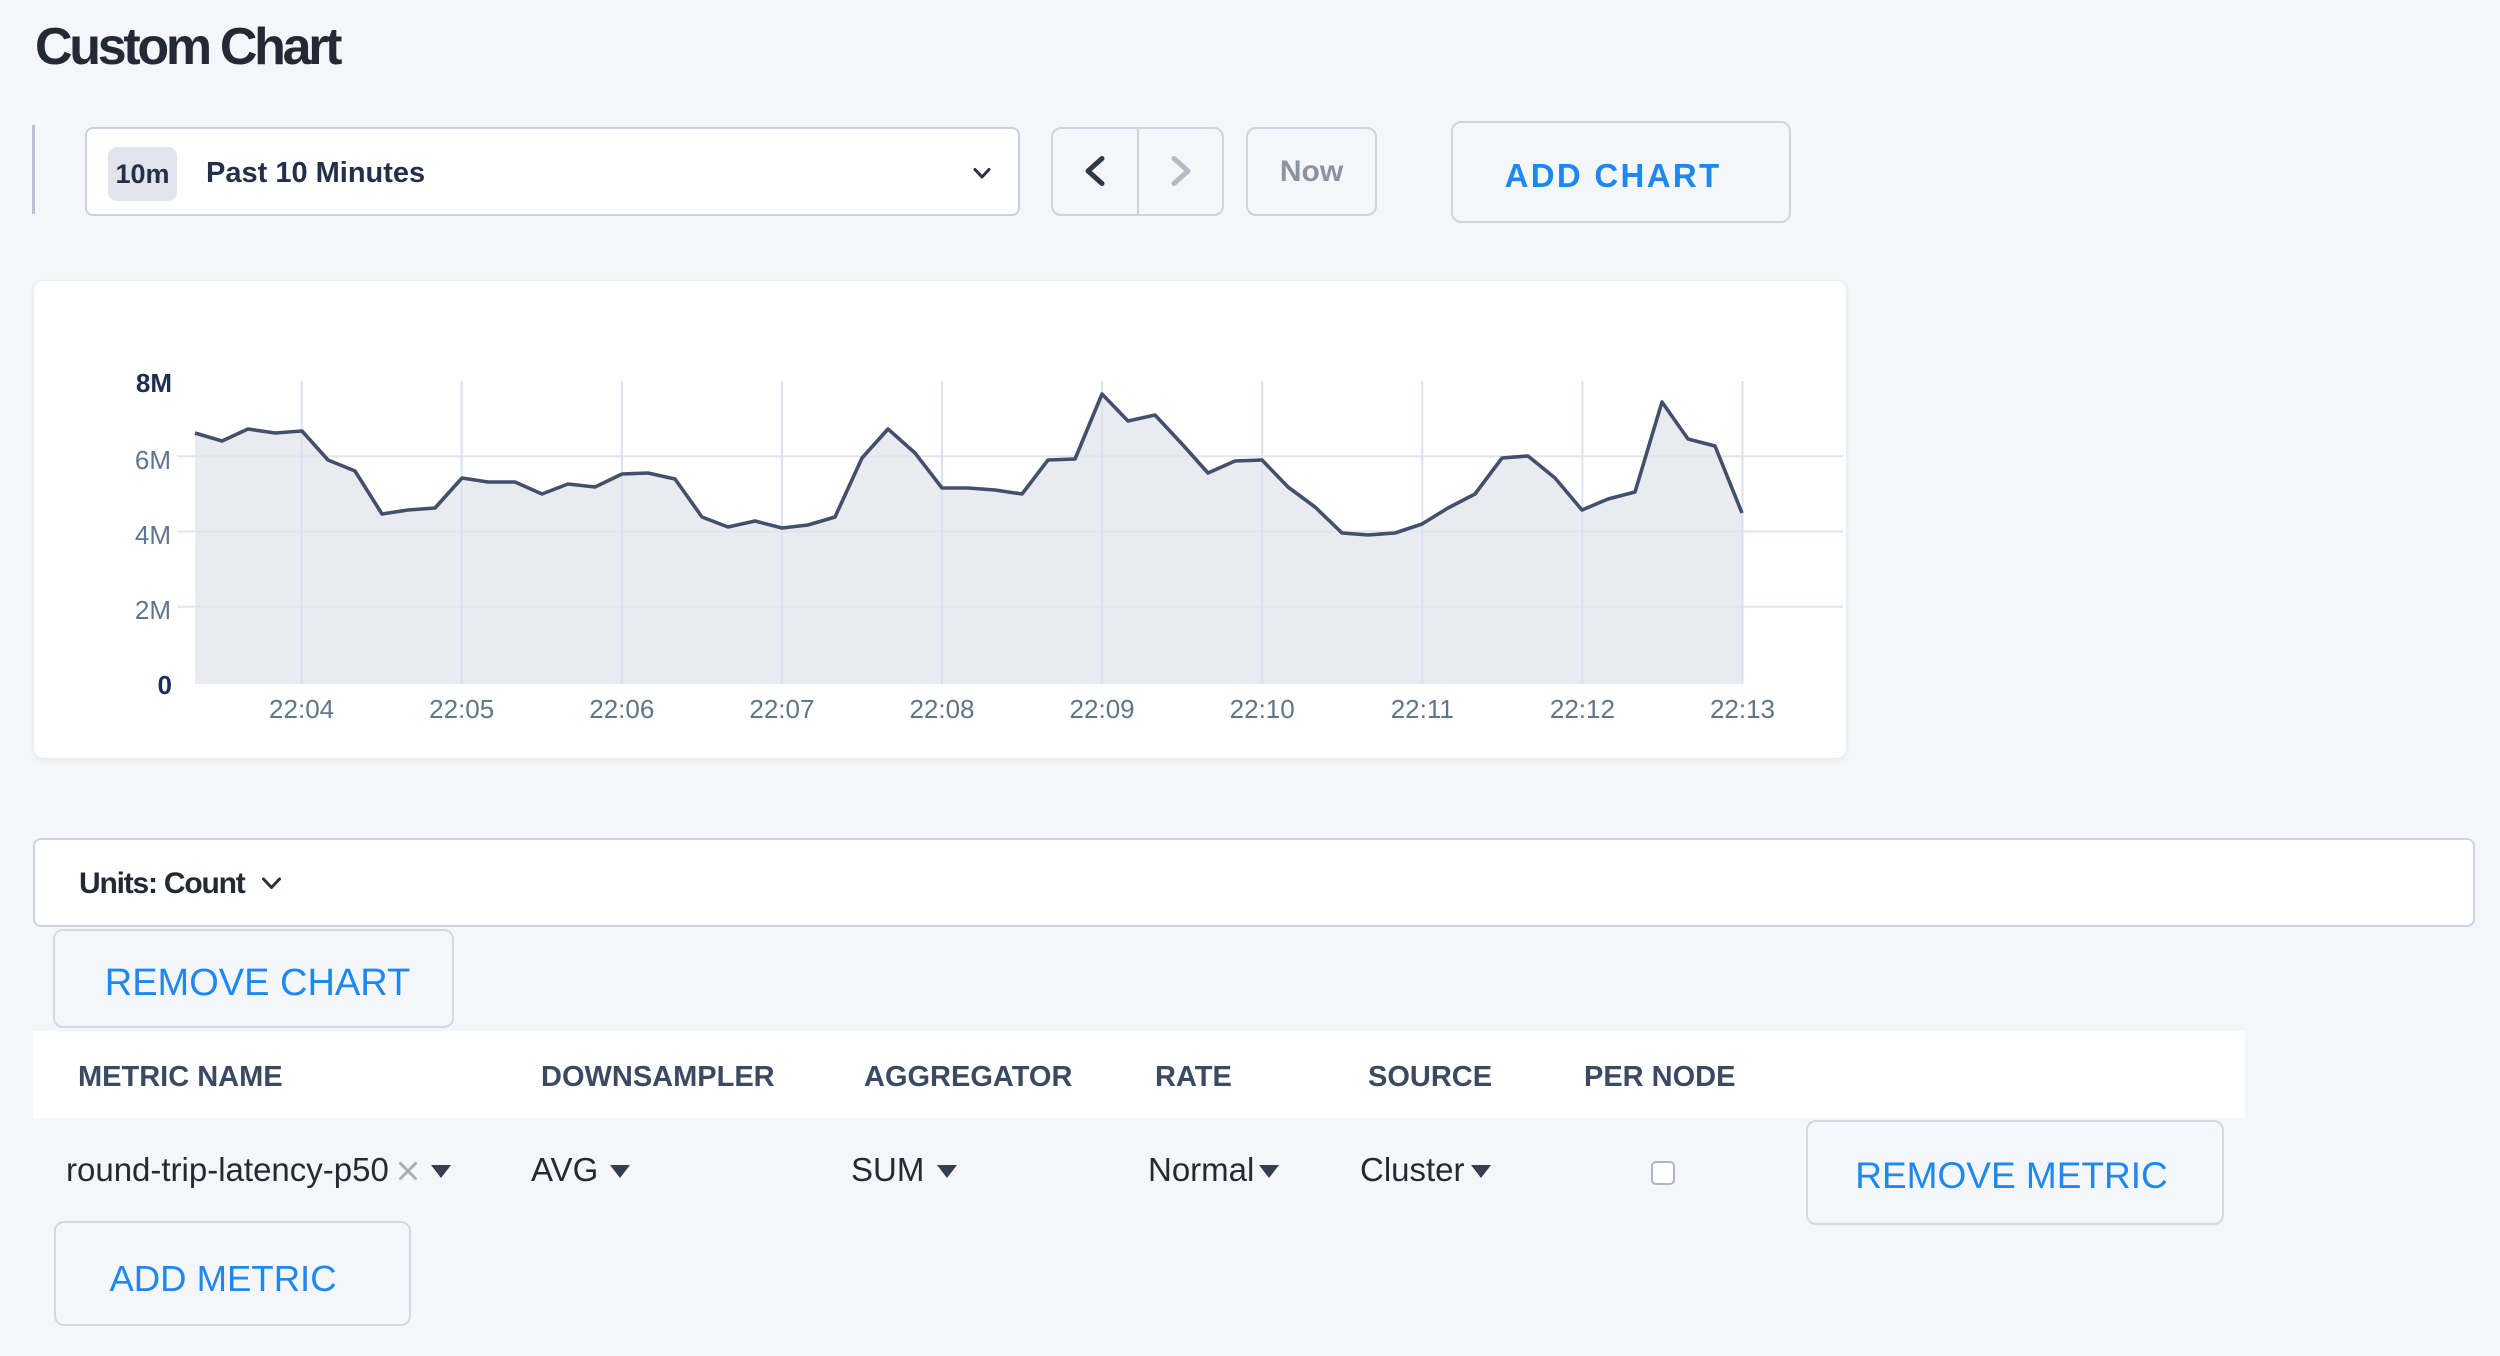 The height and width of the screenshot is (1356, 2500). Describe the element at coordinates (154, 383) in the screenshot. I see `svg-text: 8M` at that location.